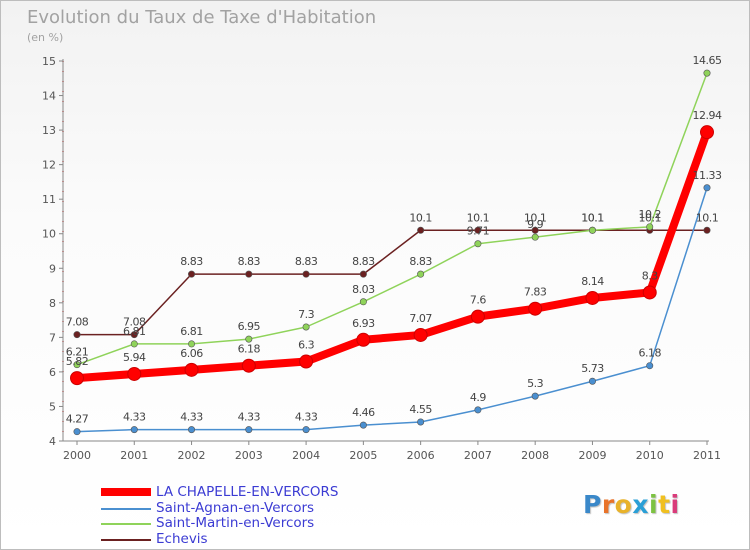 The width and height of the screenshot is (750, 550). I want to click on x-tick-label: 2002, so click(192, 455).